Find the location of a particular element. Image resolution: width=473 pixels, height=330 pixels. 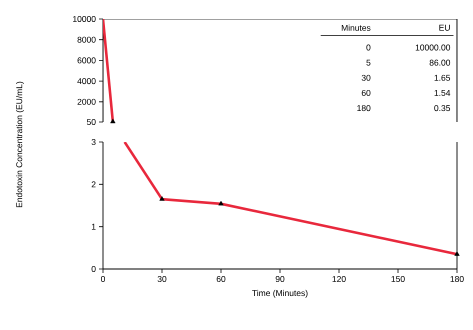

annotation: 5 is located at coordinates (368, 63).